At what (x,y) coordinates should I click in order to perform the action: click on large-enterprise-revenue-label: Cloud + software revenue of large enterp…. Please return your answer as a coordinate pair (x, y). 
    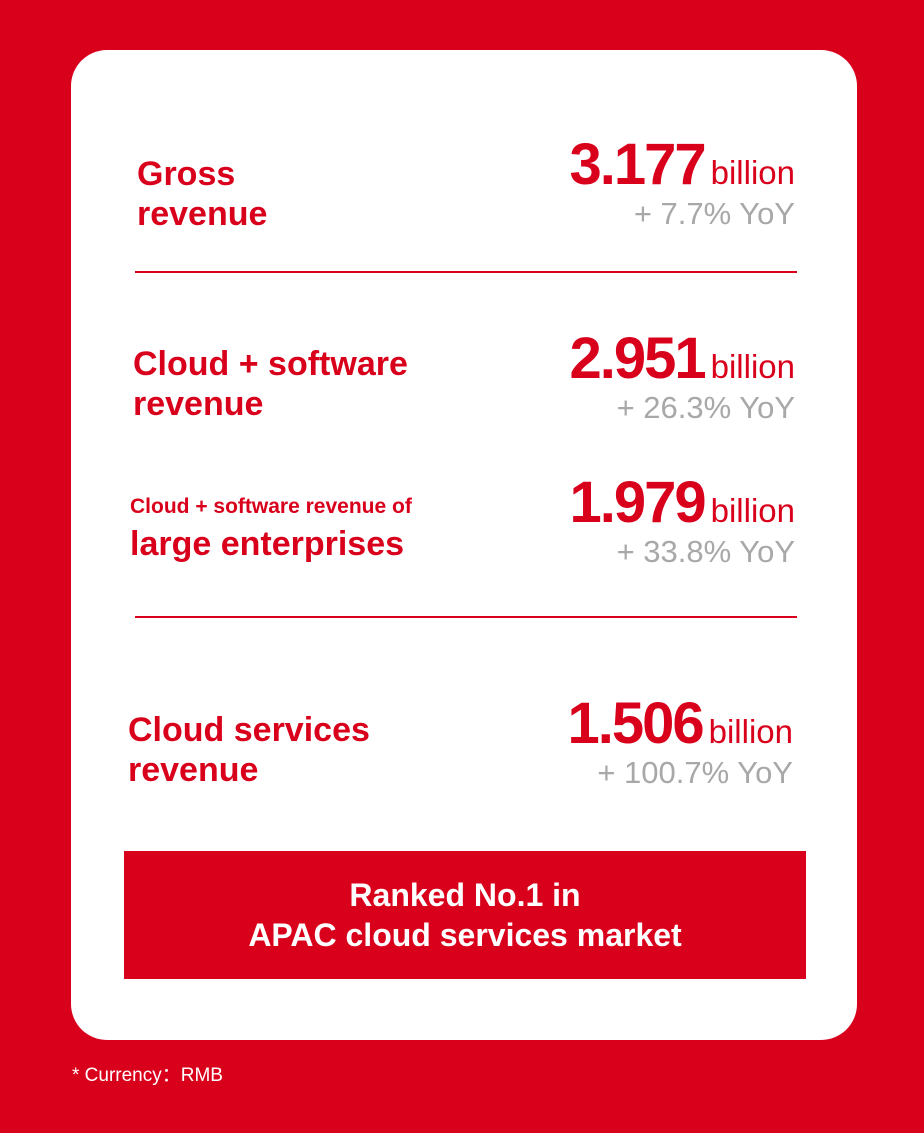
    Looking at the image, I should click on (271, 529).